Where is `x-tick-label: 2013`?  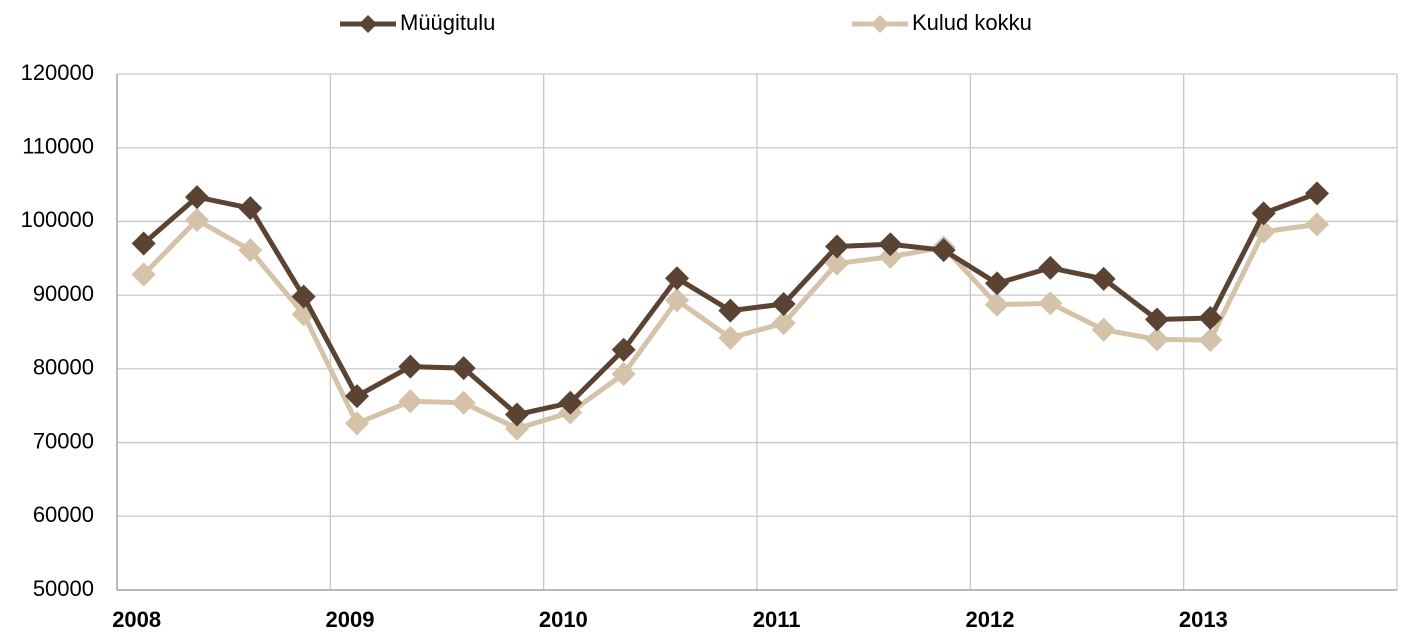 x-tick-label: 2013 is located at coordinates (1203, 619).